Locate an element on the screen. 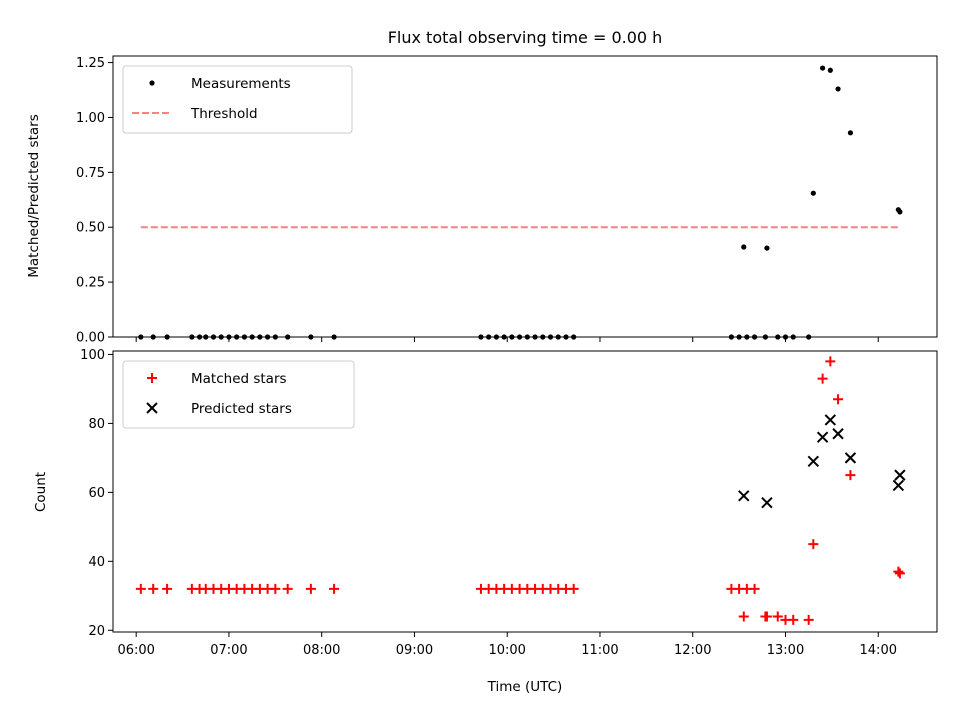  legend-label: Measurements is located at coordinates (241, 84).